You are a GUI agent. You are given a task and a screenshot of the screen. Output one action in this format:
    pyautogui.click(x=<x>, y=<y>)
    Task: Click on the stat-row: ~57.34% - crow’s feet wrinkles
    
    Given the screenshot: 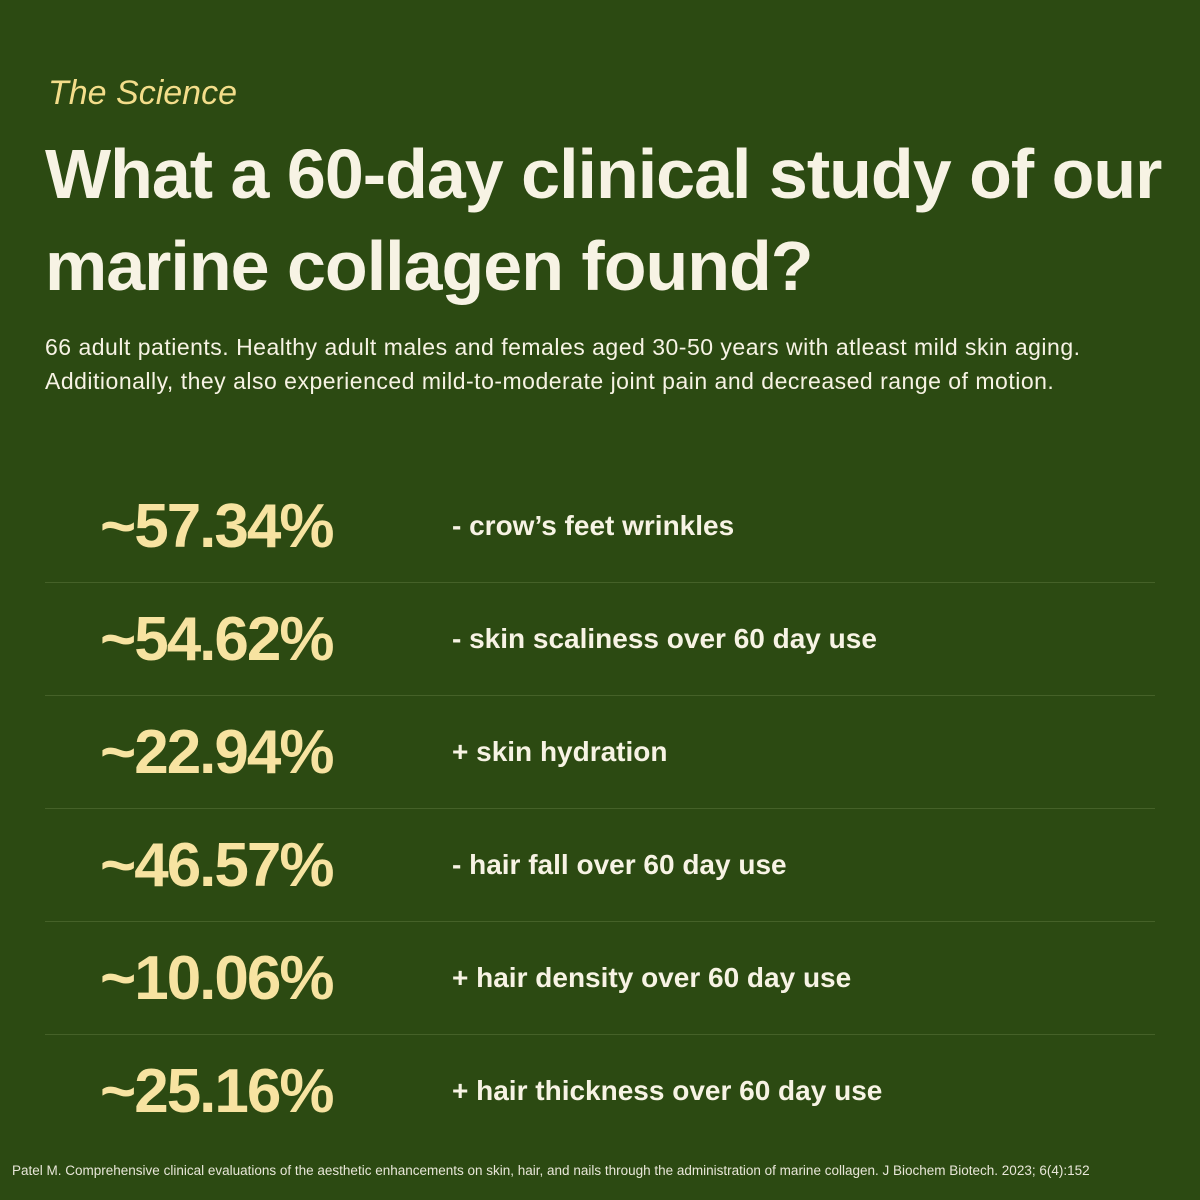 What is the action you would take?
    pyautogui.click(x=600, y=526)
    